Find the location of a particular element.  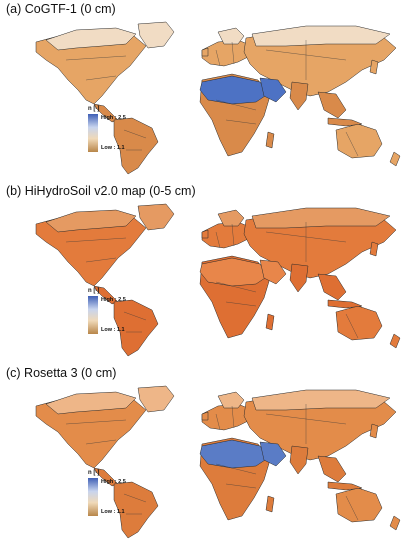

panel-title: (c) Rosetta 3 (0 cm) is located at coordinates (61, 373).